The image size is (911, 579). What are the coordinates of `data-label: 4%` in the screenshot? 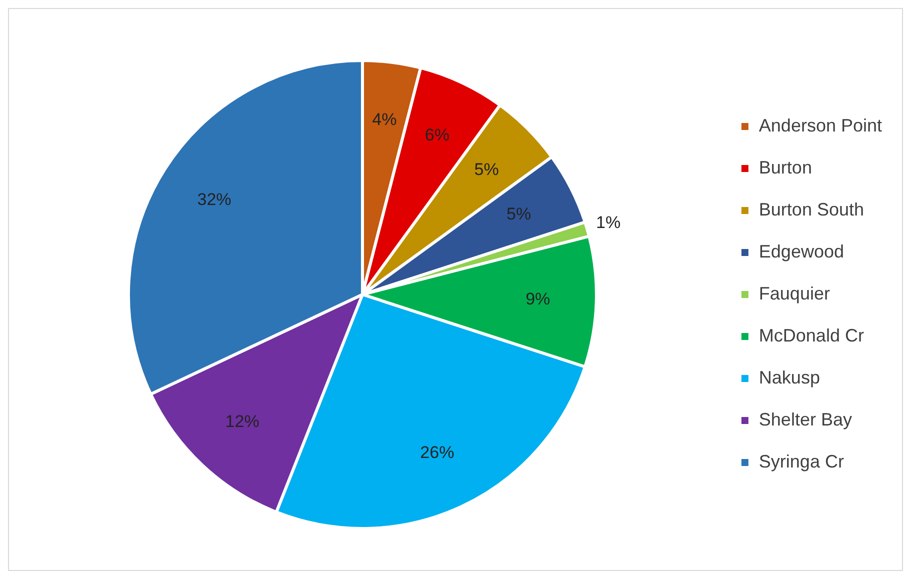 It's located at (384, 120).